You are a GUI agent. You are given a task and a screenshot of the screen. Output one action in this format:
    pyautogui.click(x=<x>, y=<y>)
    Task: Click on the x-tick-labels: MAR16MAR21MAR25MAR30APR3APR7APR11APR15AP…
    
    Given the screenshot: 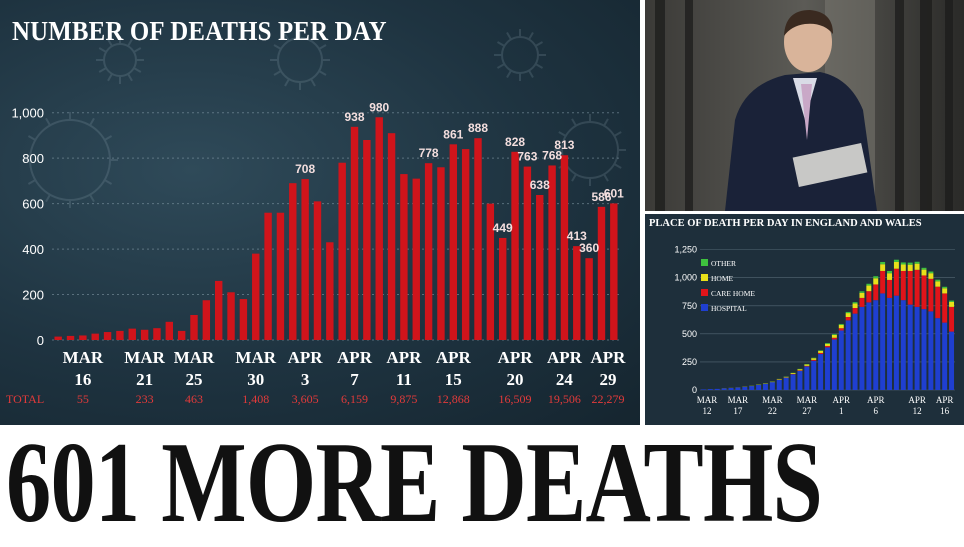 What is the action you would take?
    pyautogui.click(x=345, y=368)
    